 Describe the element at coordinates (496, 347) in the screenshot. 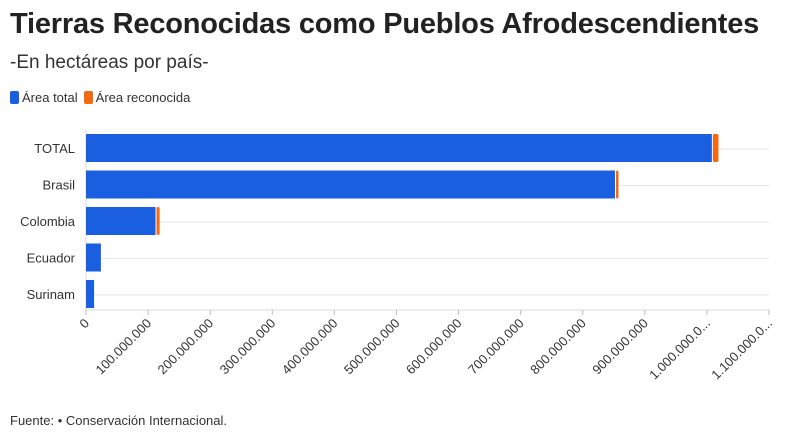

I see `x-tick-label: 700.000.000` at that location.